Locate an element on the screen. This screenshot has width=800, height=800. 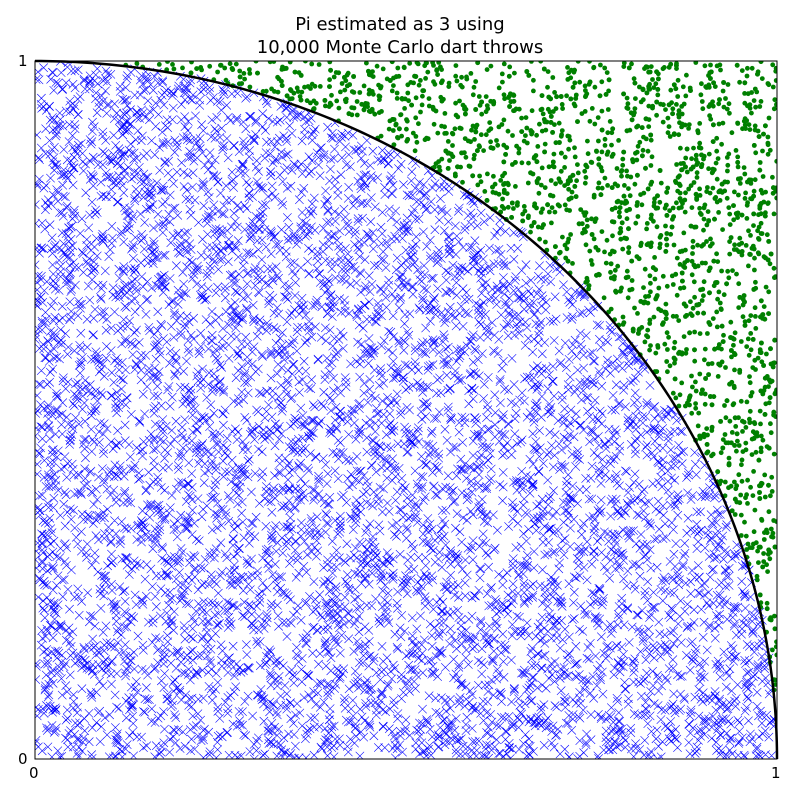
chart-title-line-2: 10,000 Monte Carlo dart throws is located at coordinates (400, 47).